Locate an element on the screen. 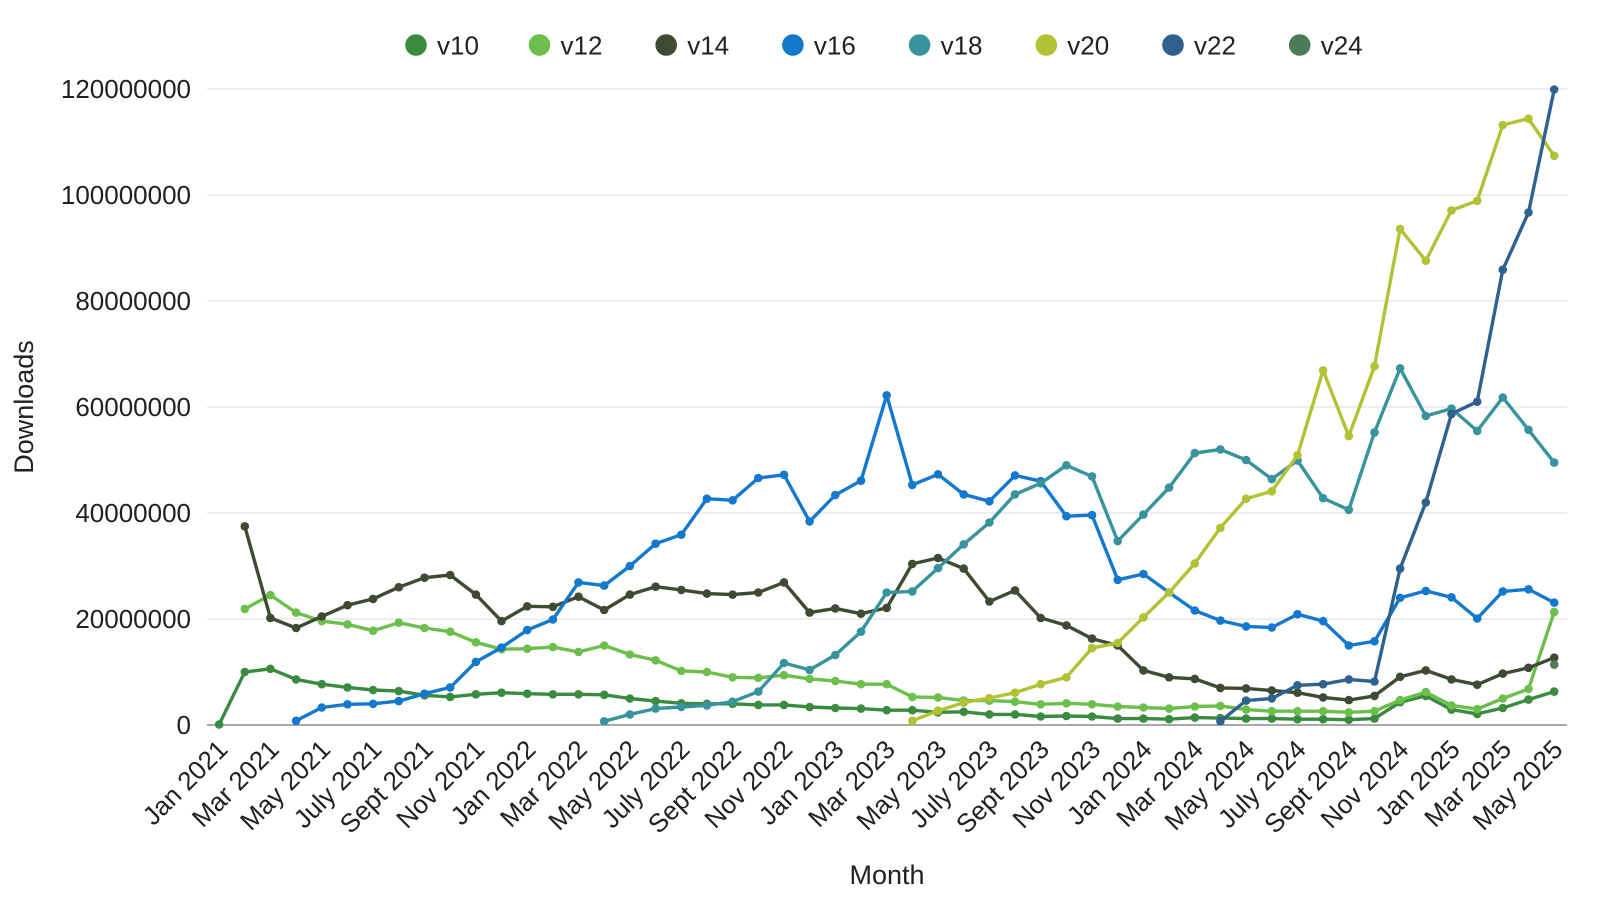 The image size is (1600, 900). legend-item-v10: v10 is located at coordinates (442, 46).